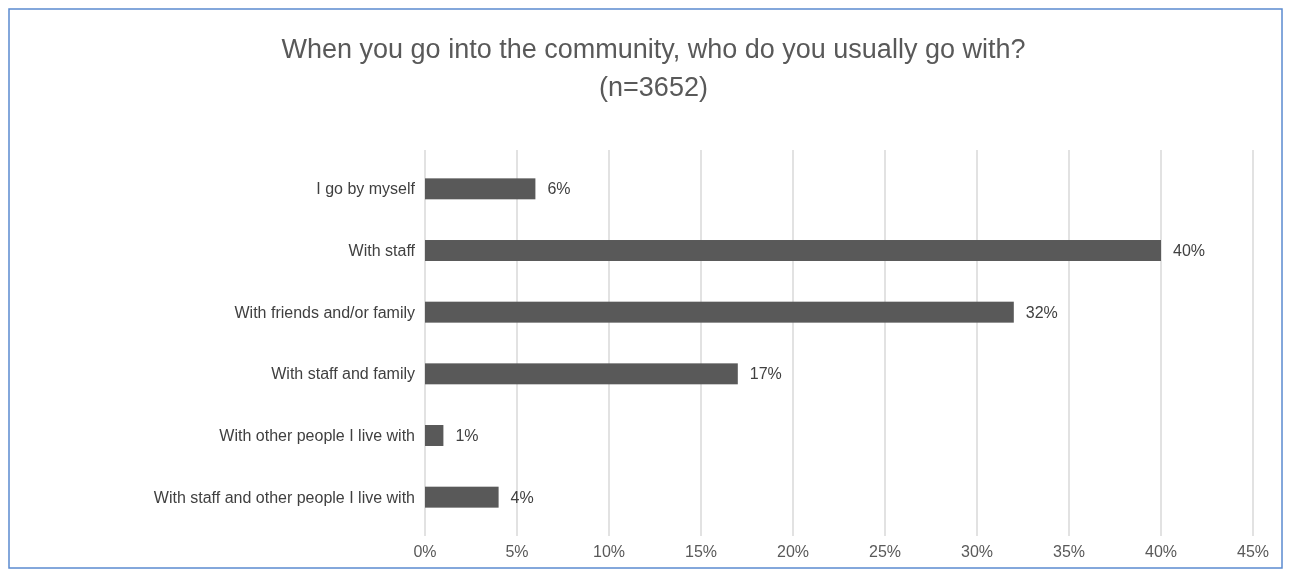 This screenshot has width=1291, height=577. What do you see at coordinates (343, 374) in the screenshot?
I see `y-tick-label: With staff and family` at bounding box center [343, 374].